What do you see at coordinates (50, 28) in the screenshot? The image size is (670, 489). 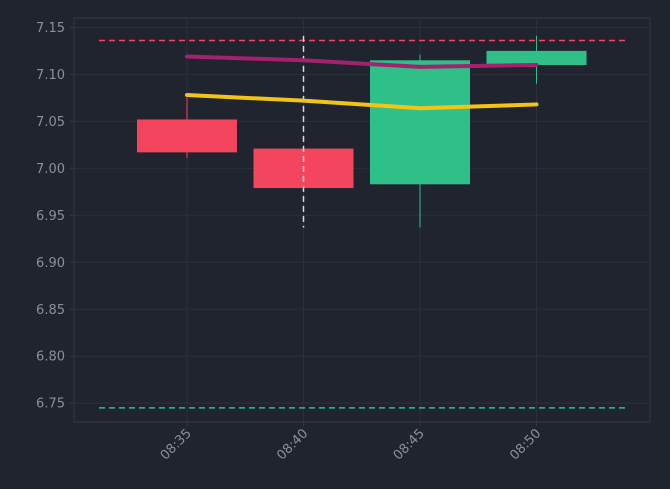 I see `y-tick-label: 7.15` at bounding box center [50, 28].